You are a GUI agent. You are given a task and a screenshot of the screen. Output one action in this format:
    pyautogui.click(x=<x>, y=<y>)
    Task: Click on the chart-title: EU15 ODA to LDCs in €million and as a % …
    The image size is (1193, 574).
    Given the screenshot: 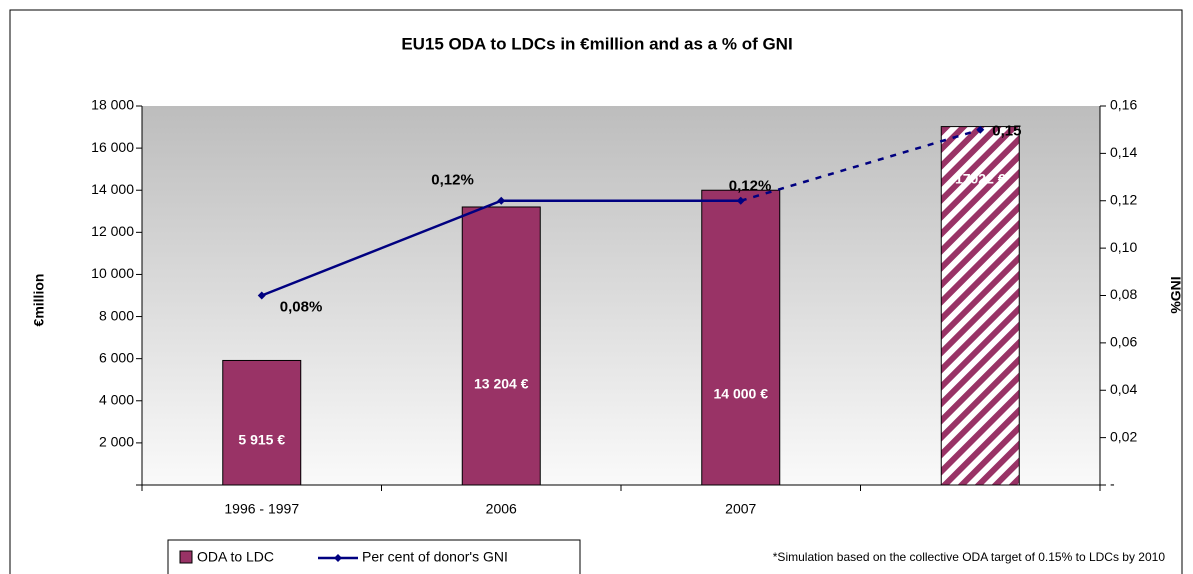 What is the action you would take?
    pyautogui.click(x=596, y=43)
    